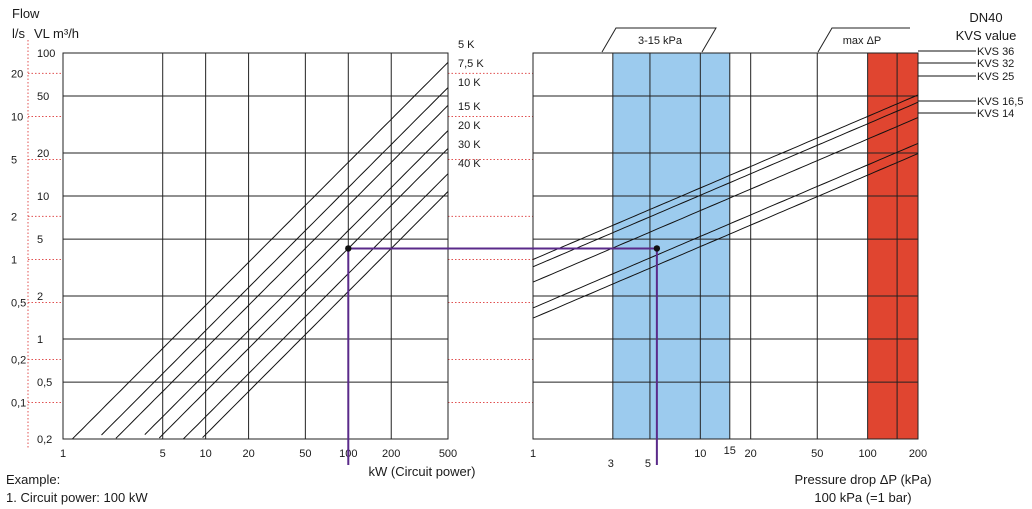 The width and height of the screenshot is (1032, 509). What do you see at coordinates (206, 454) in the screenshot?
I see `power-tick-label: 10` at bounding box center [206, 454].